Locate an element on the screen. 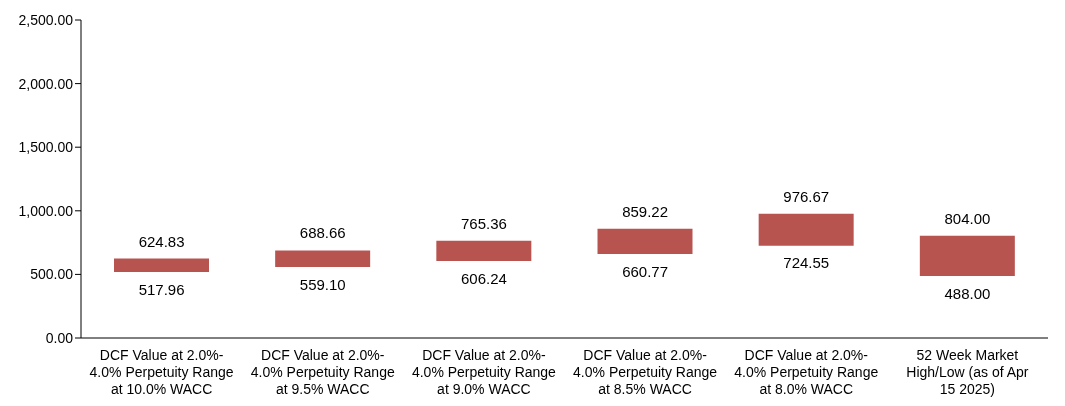 The height and width of the screenshot is (406, 1065). annotation: 517.96 is located at coordinates (161, 289).